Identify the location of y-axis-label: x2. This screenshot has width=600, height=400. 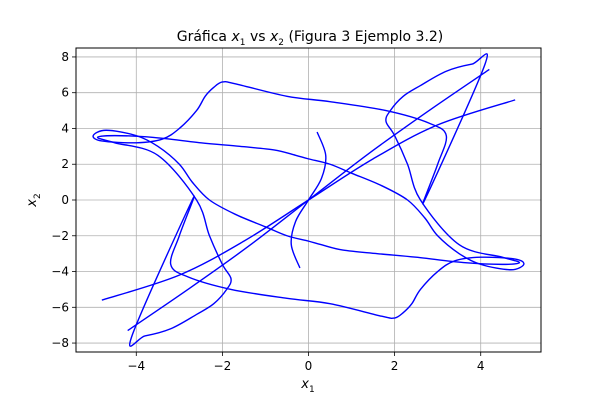
(34, 200).